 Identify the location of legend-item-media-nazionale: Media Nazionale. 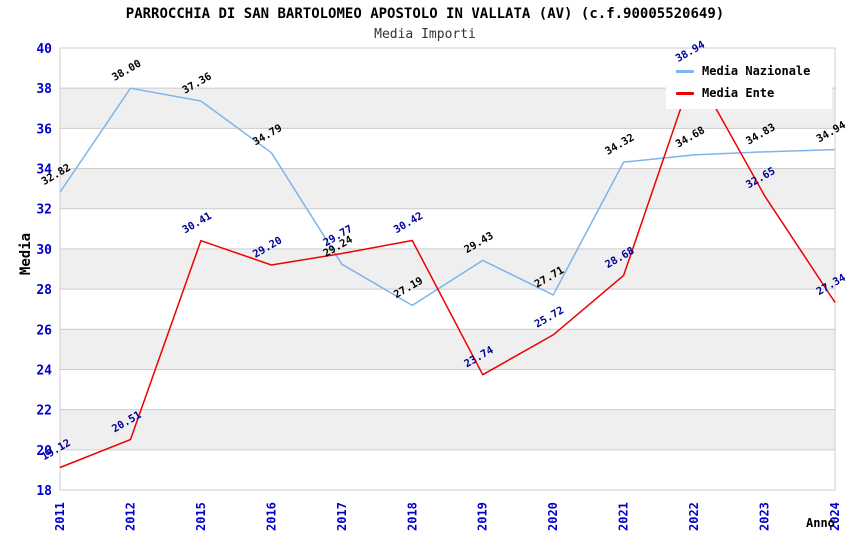
(750, 71).